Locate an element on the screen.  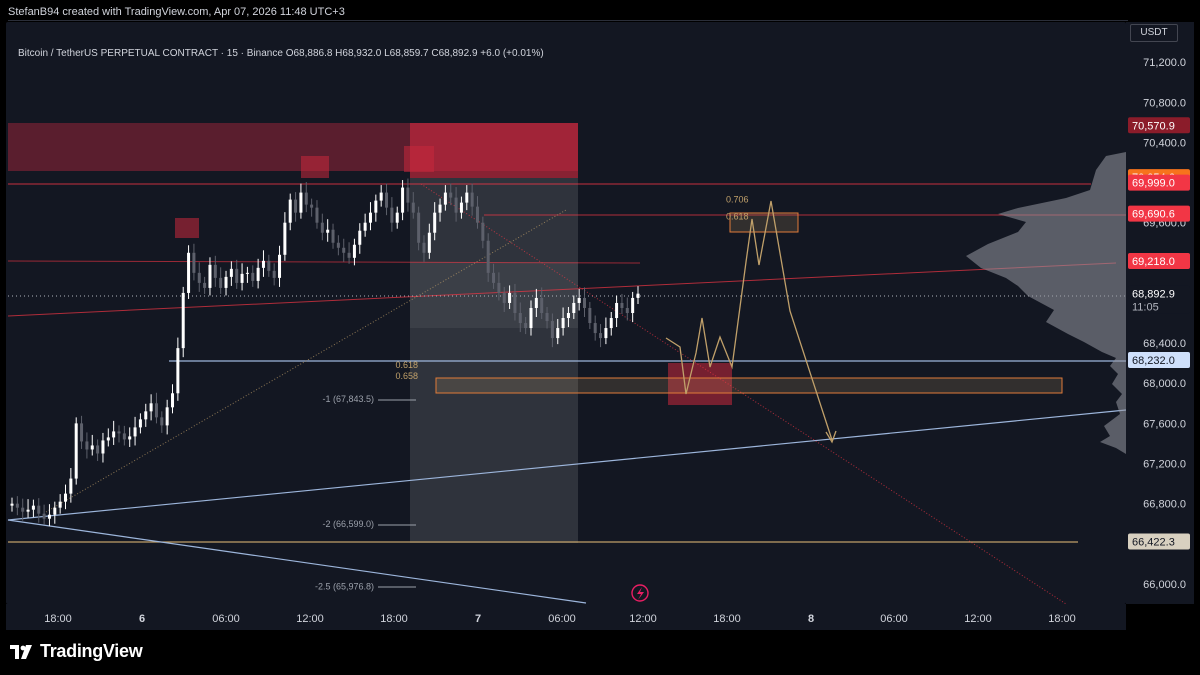
y-tick-label: 68,400.0 is located at coordinates (1164, 344).